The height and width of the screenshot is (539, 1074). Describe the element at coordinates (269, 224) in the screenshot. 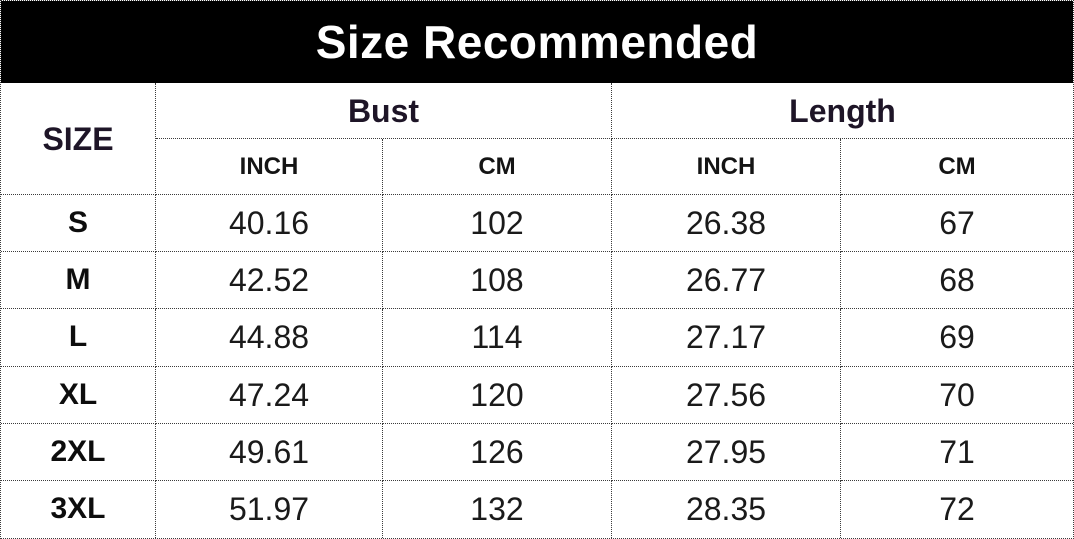

I see `value-cell: 40.16` at that location.